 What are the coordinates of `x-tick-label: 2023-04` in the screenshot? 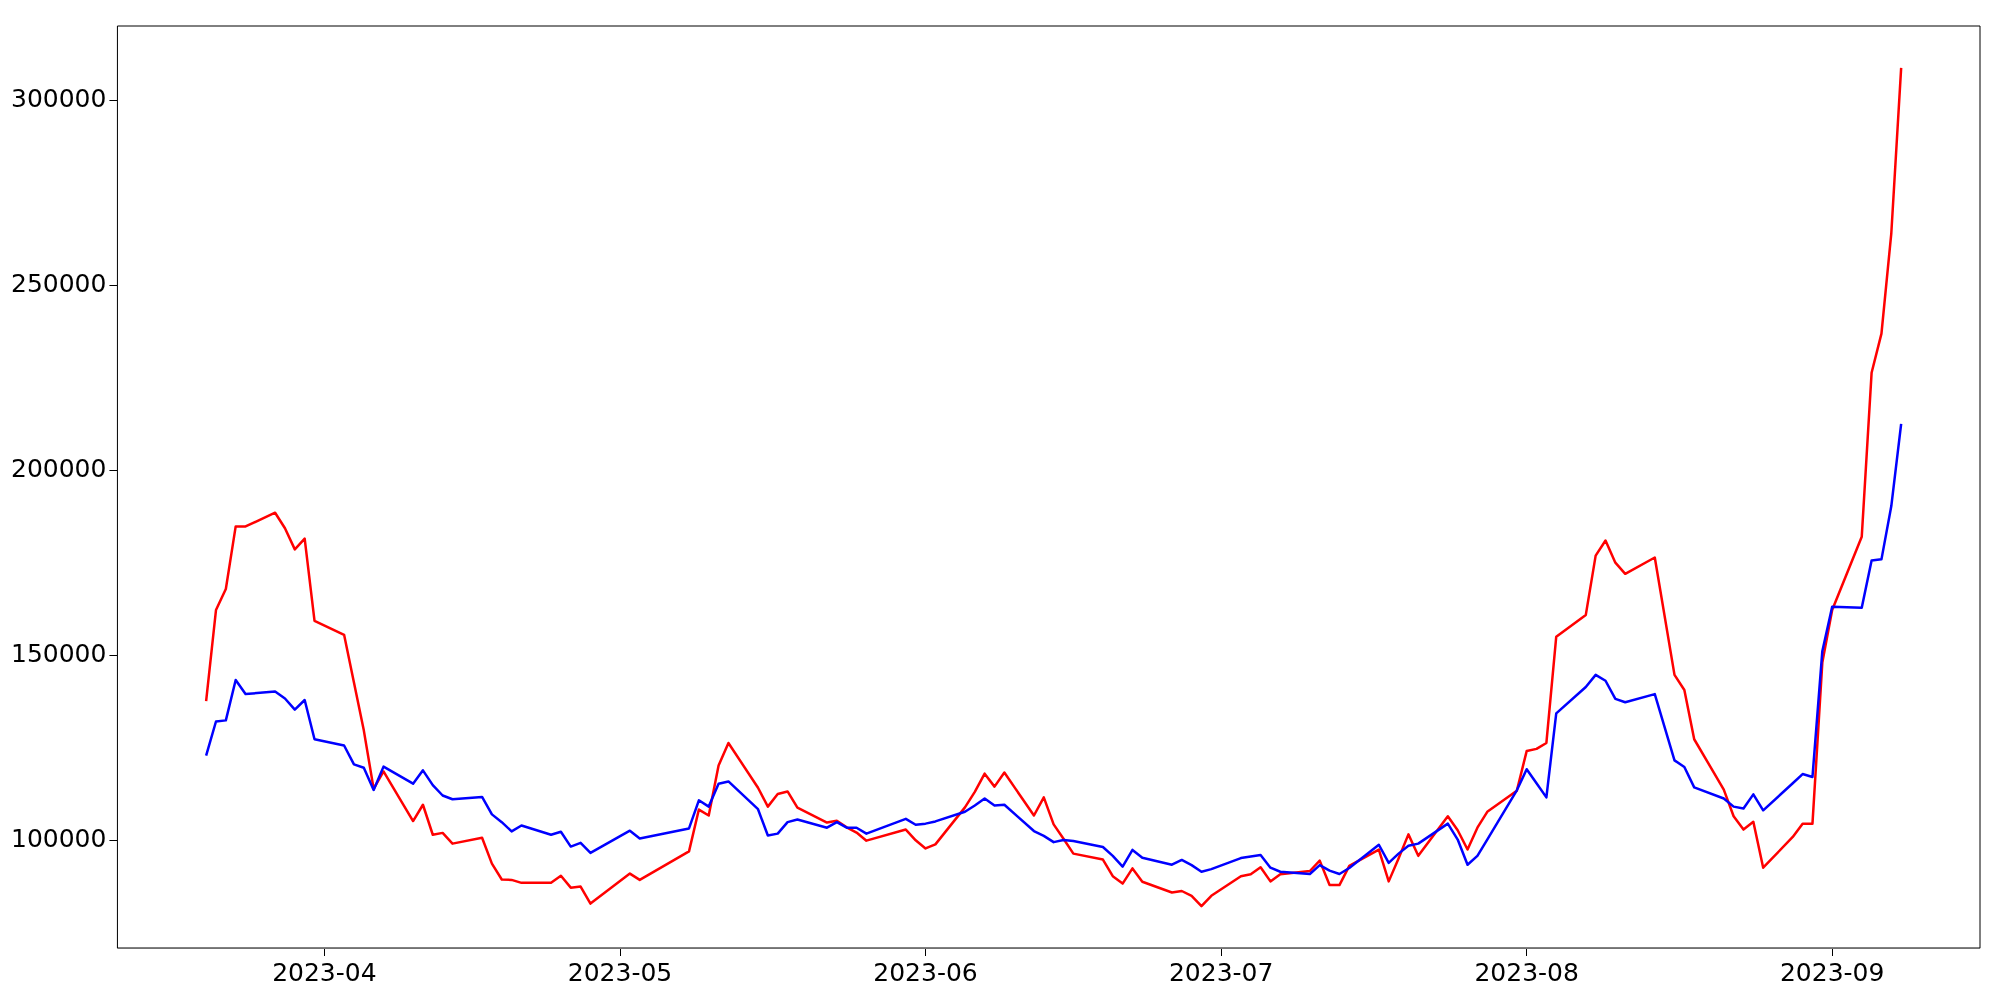 It's located at (324, 972).